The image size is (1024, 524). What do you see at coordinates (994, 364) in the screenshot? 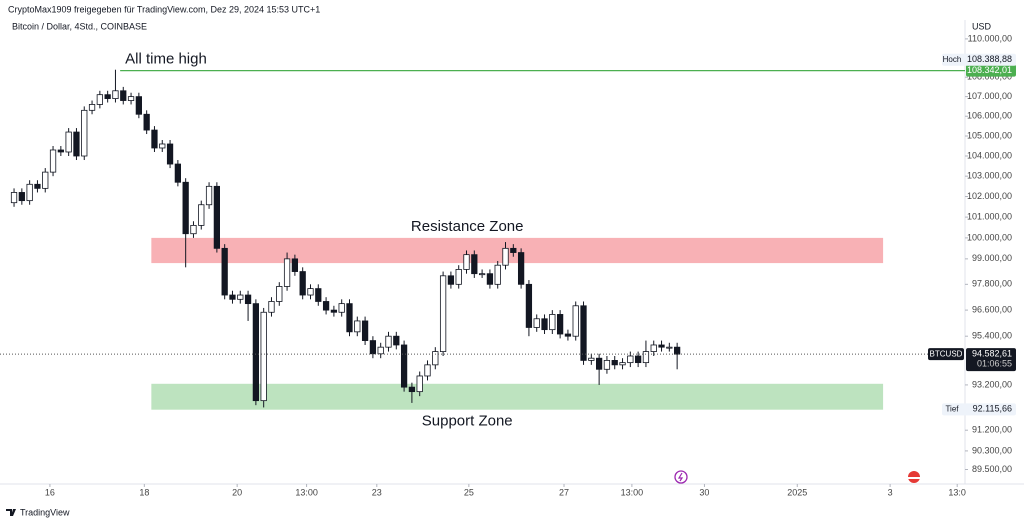
I see `price-tag-countdown: 01:06:55` at bounding box center [994, 364].